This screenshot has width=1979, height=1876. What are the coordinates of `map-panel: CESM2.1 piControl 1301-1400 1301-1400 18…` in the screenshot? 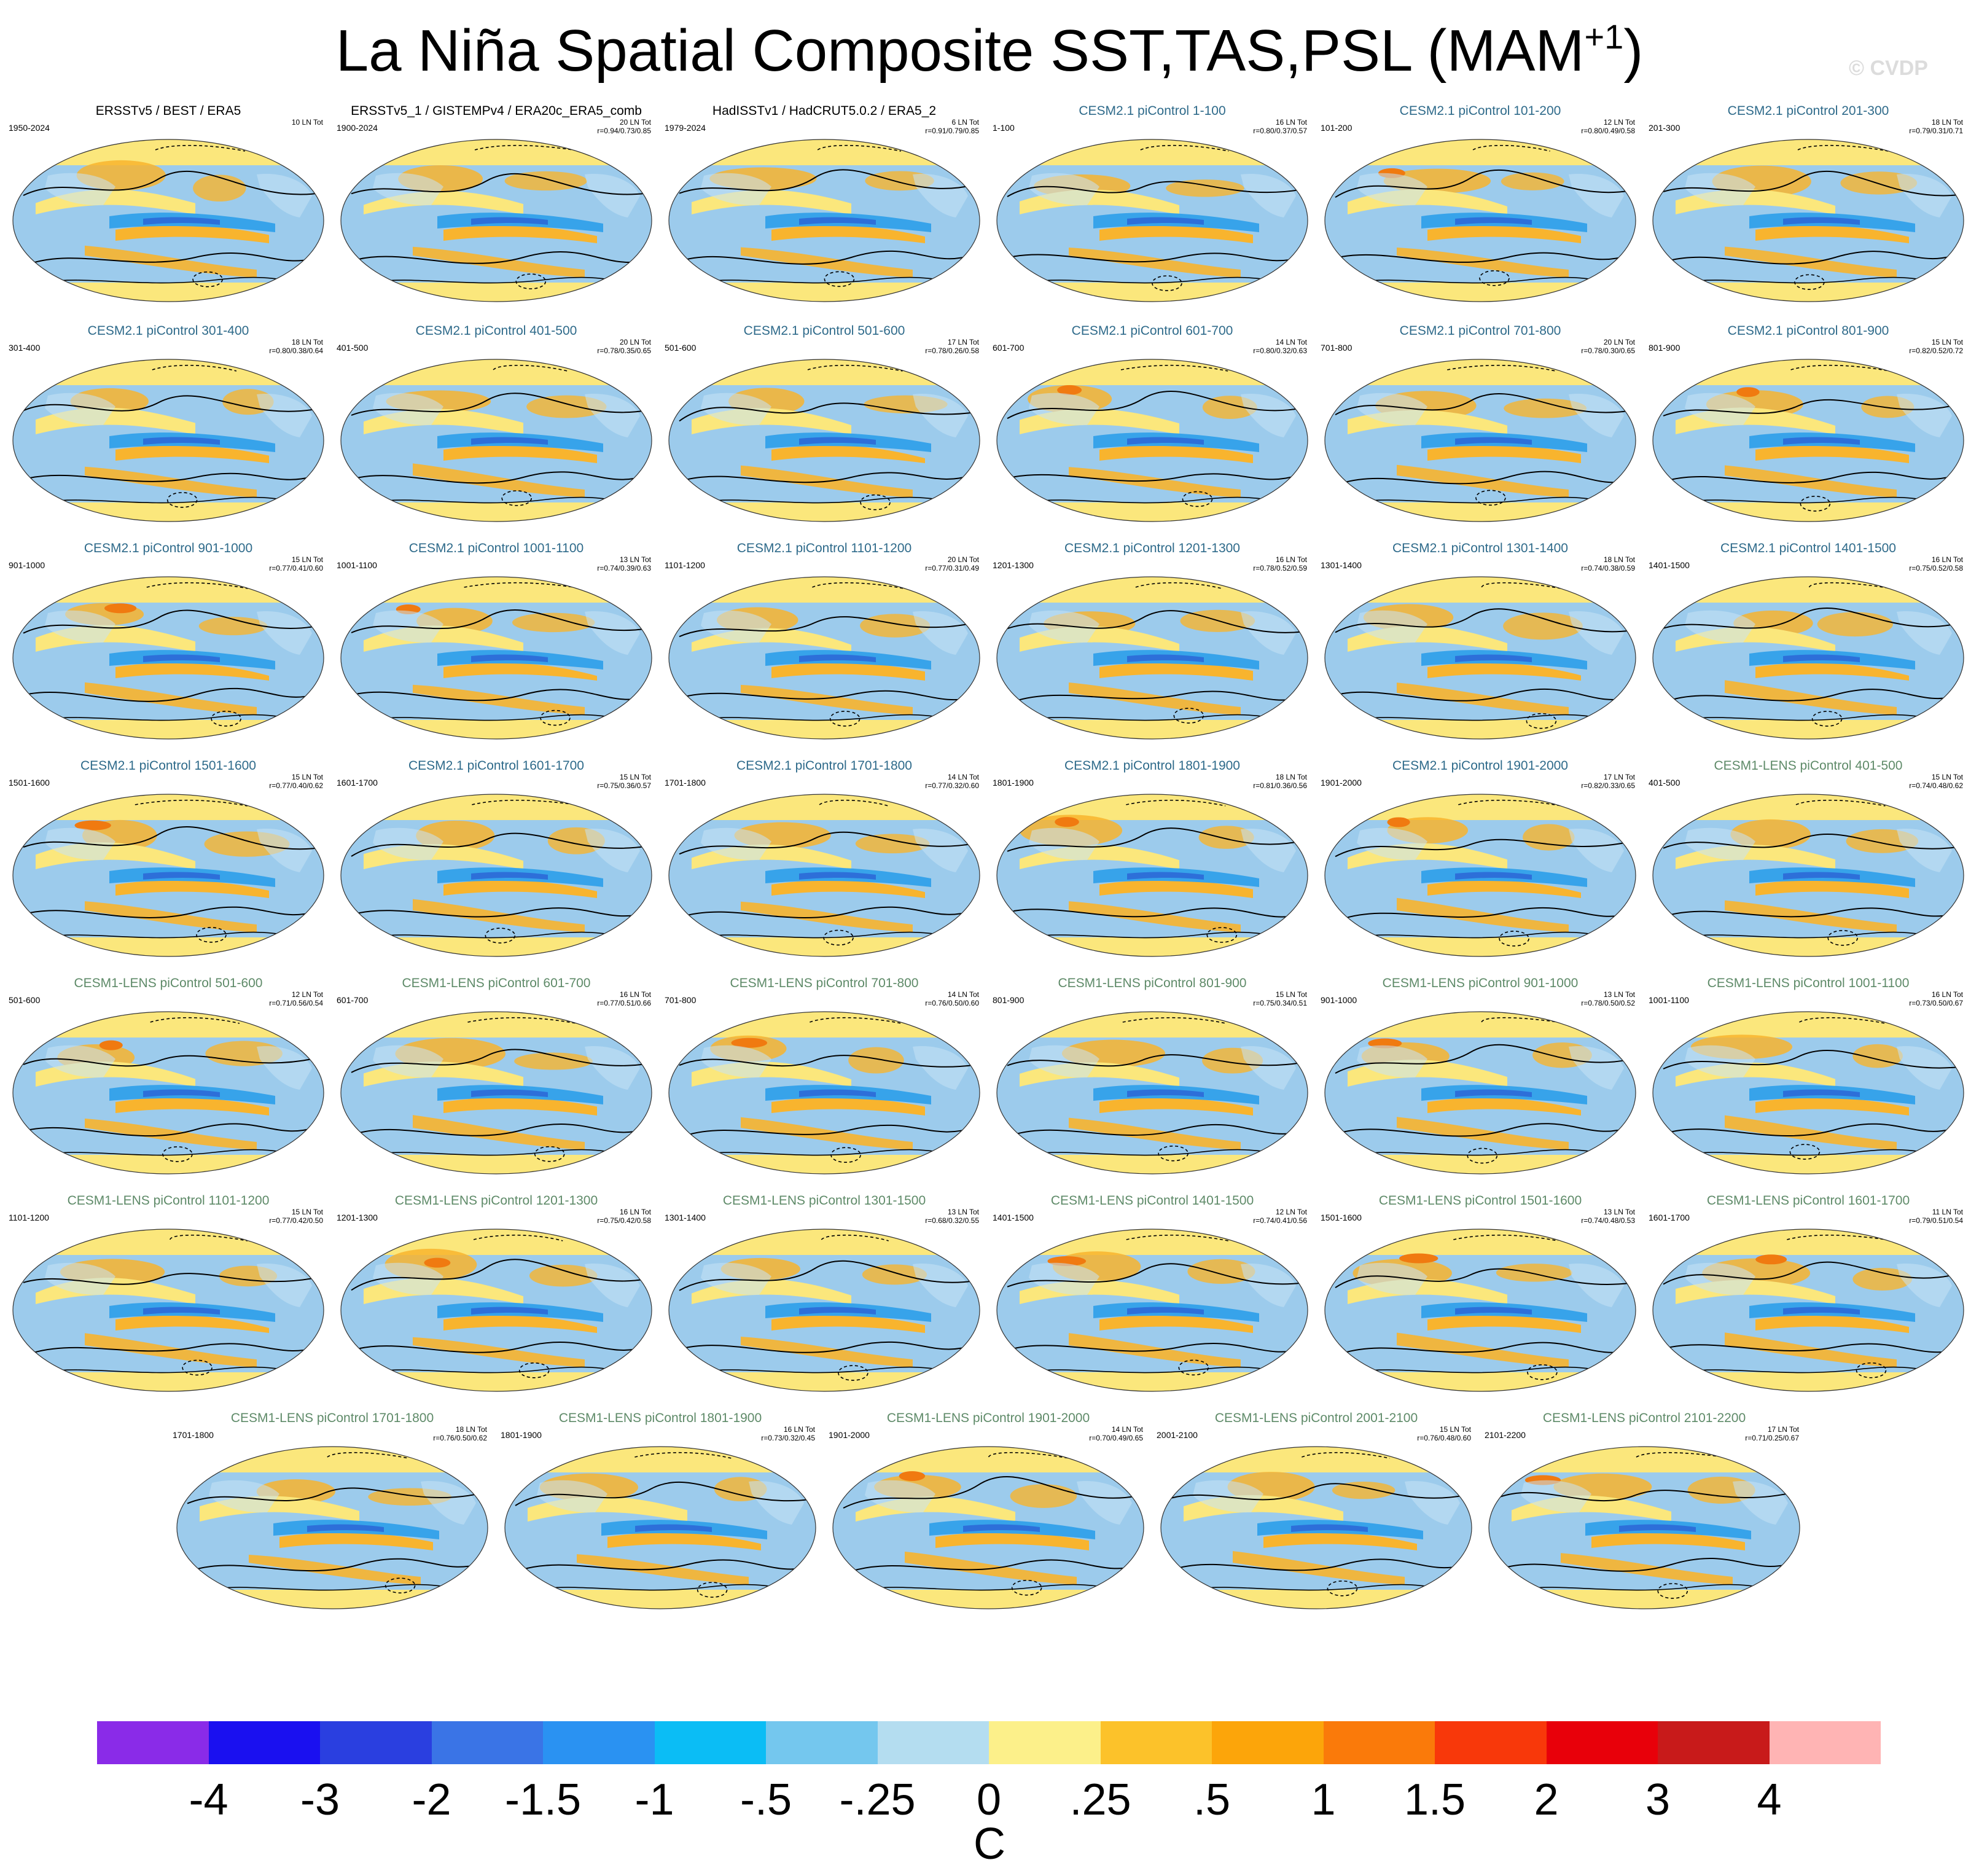 It's located at (1480, 644).